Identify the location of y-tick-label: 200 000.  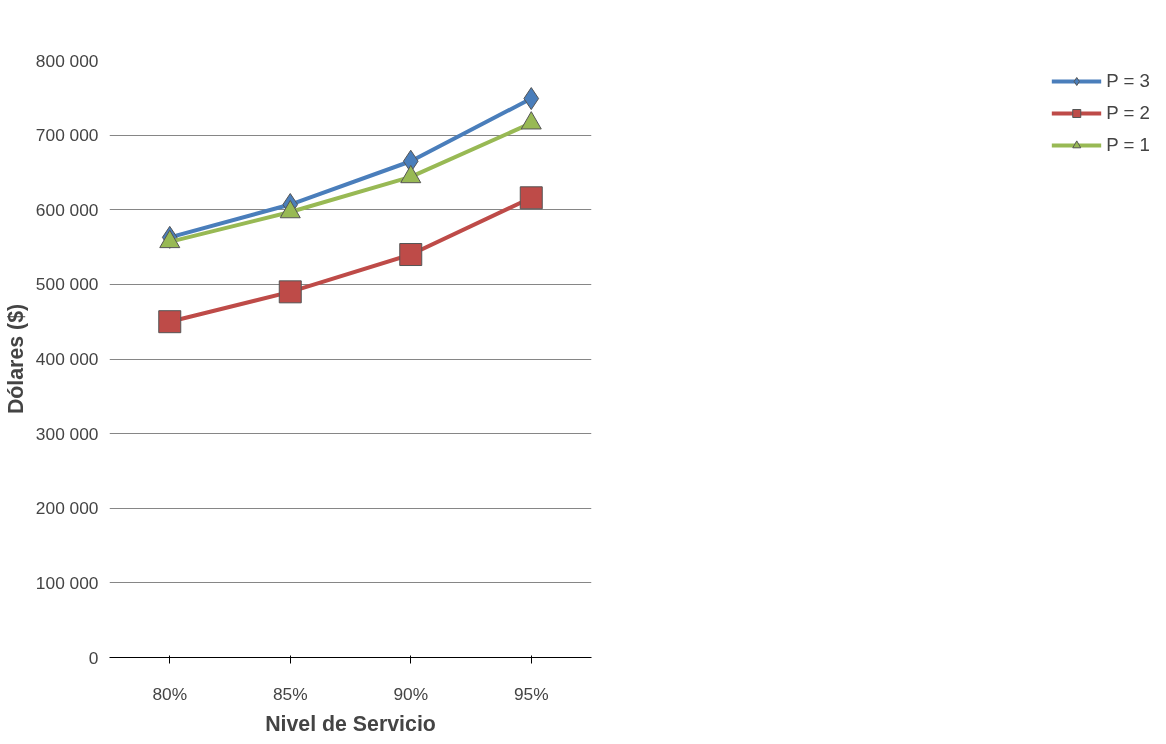
(67, 508).